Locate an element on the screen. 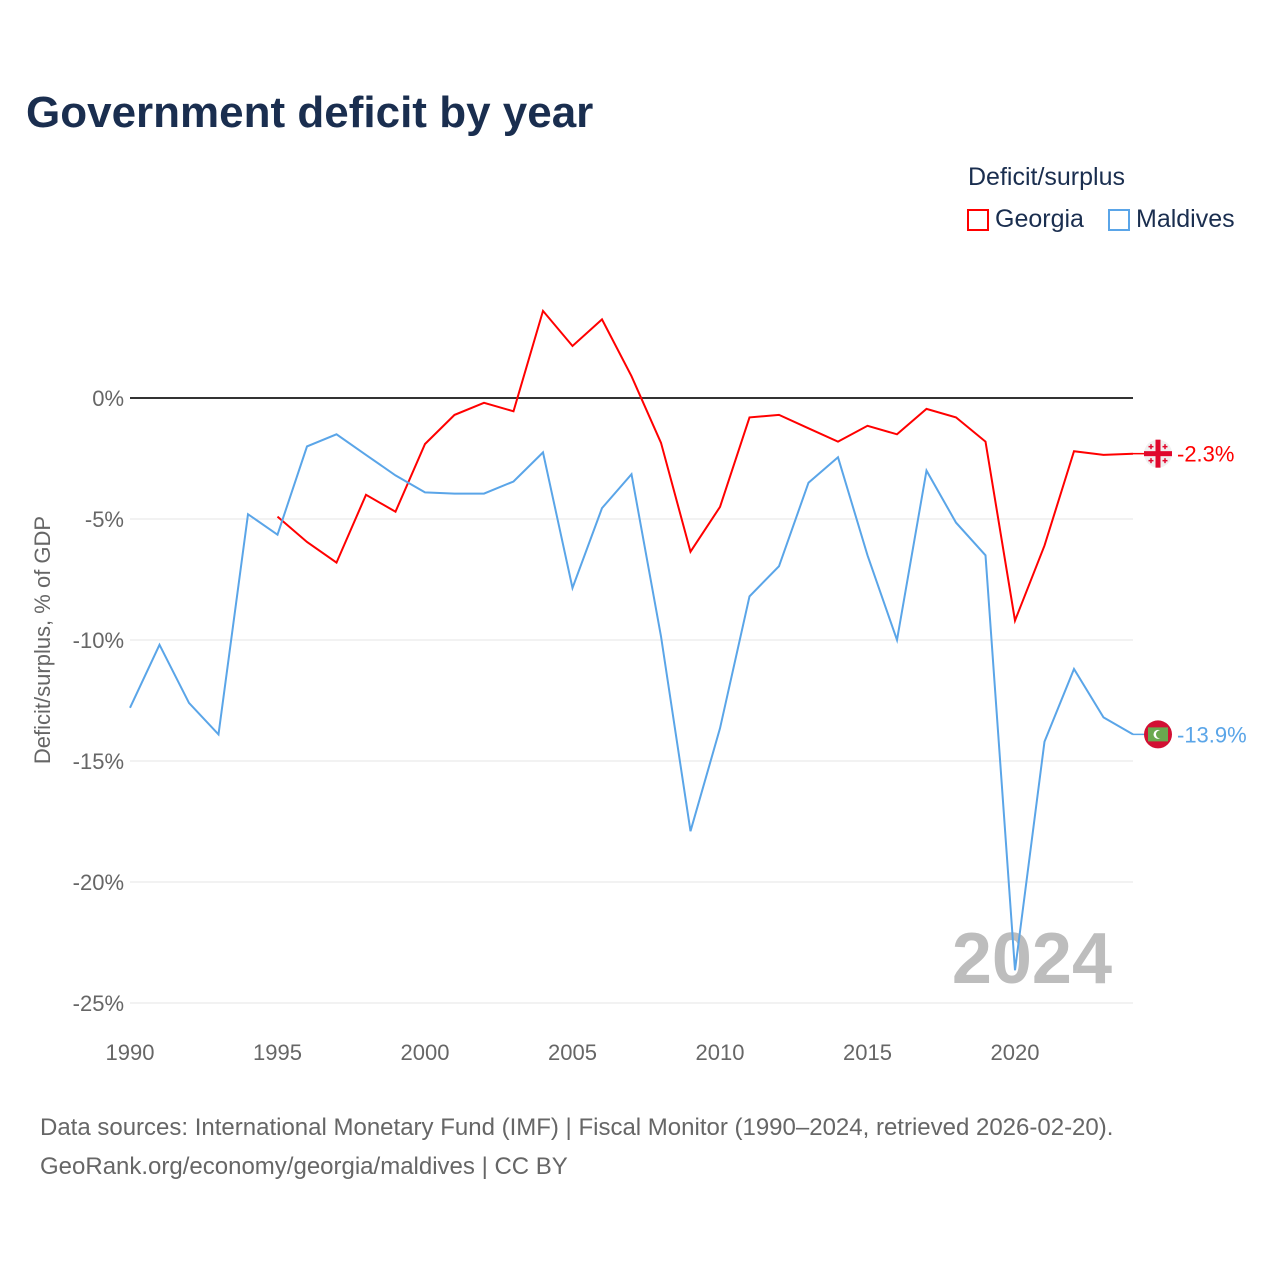  legend-swatch-georgia is located at coordinates (978, 219).